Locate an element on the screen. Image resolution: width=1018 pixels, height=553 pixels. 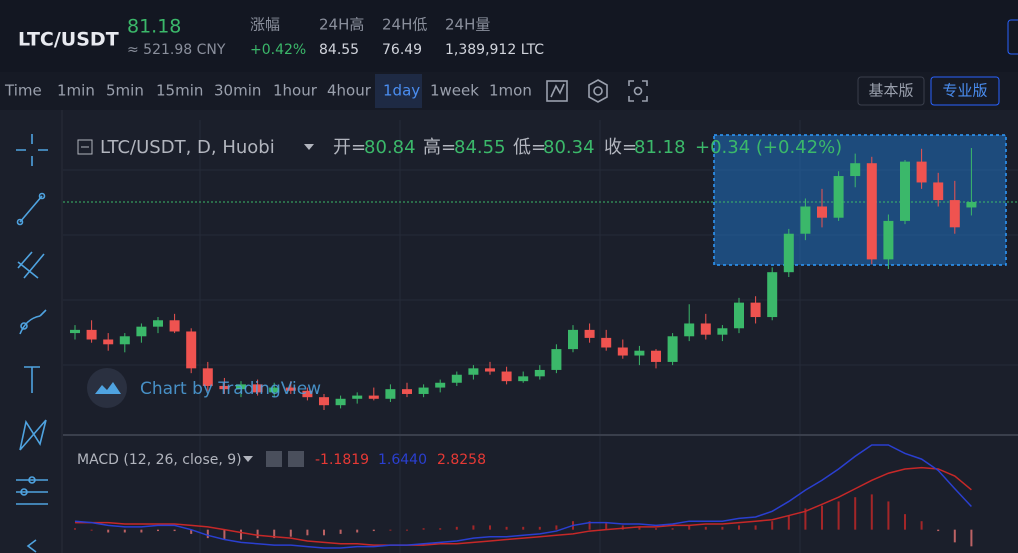
legend-value: 84.55 is located at coordinates (480, 147).